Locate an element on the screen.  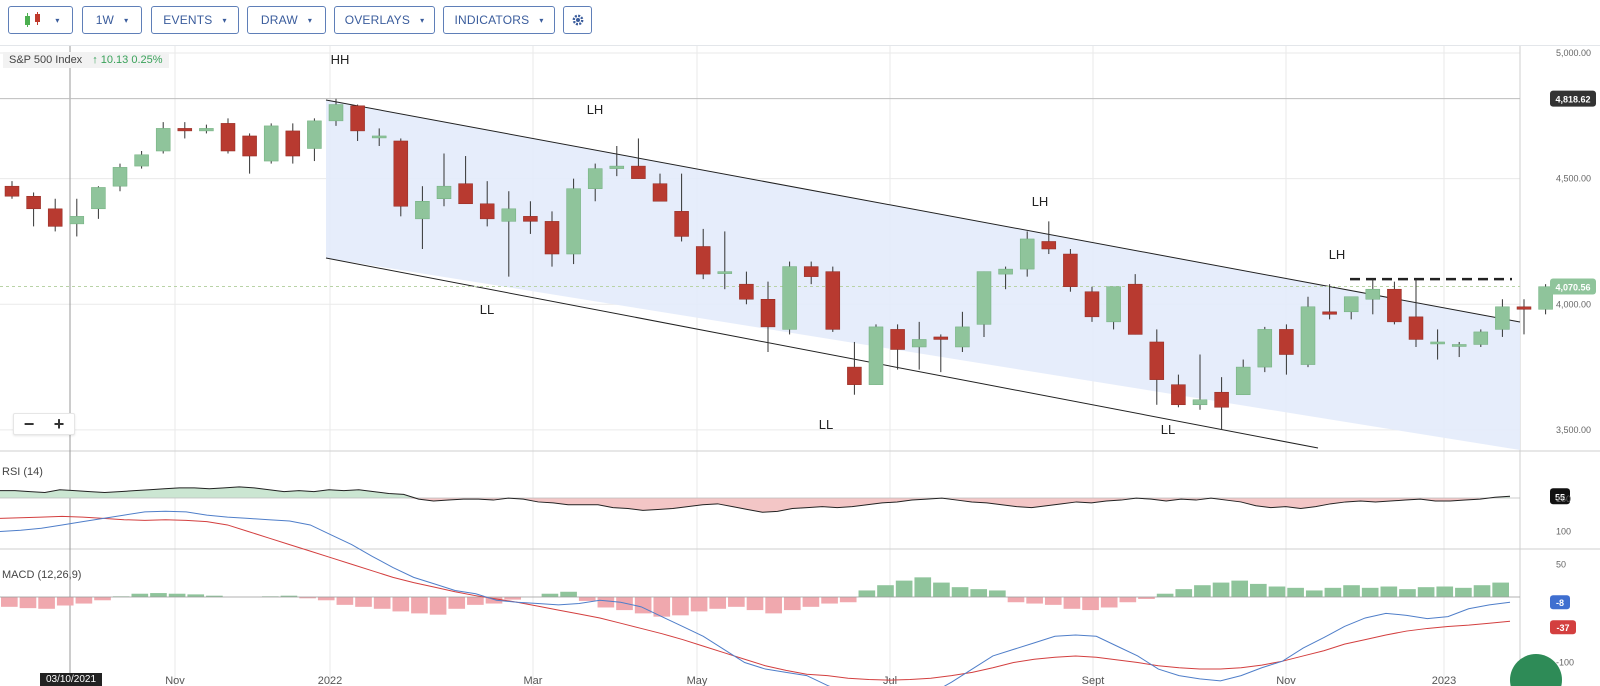
pattern-label: LH is located at coordinates (1337, 254).